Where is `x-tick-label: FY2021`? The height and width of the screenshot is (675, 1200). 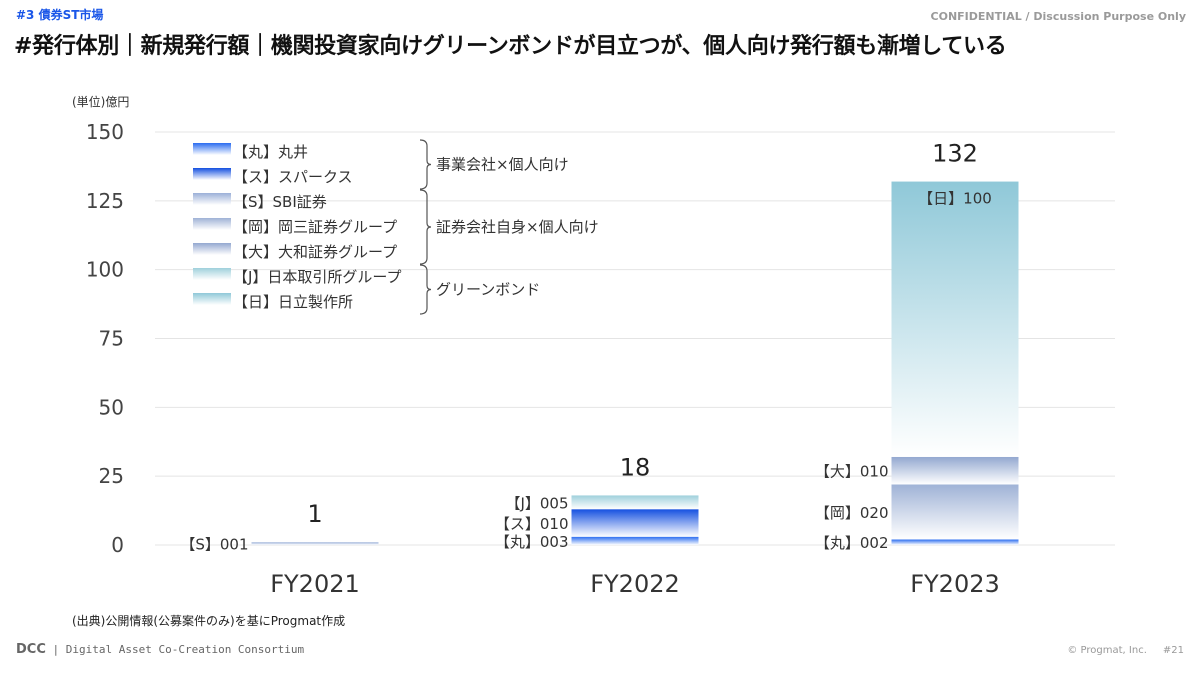 x-tick-label: FY2021 is located at coordinates (315, 584).